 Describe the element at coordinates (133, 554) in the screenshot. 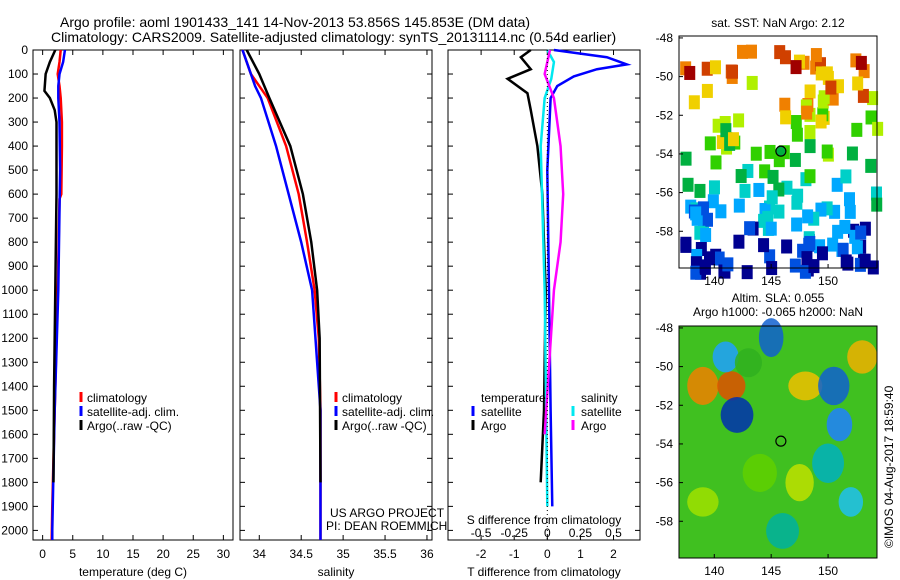

I see `x-tick-label: 15` at that location.